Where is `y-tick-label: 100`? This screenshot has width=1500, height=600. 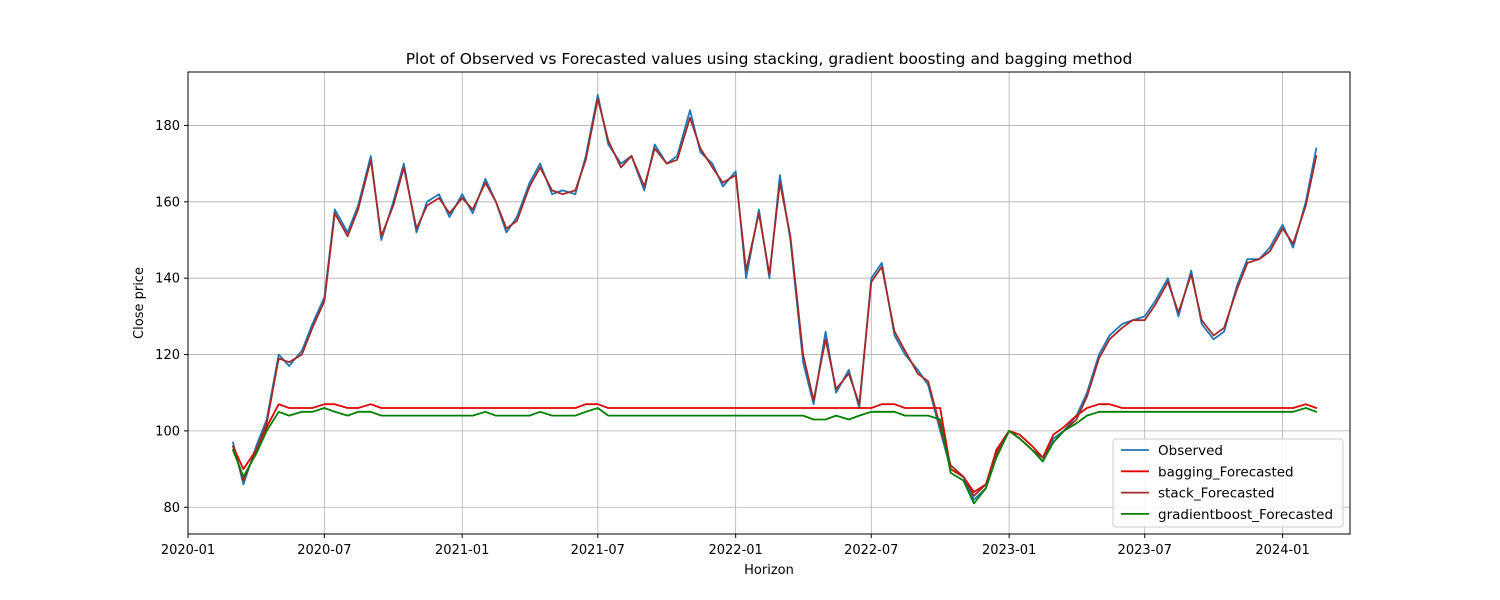 y-tick-label: 100 is located at coordinates (167, 431).